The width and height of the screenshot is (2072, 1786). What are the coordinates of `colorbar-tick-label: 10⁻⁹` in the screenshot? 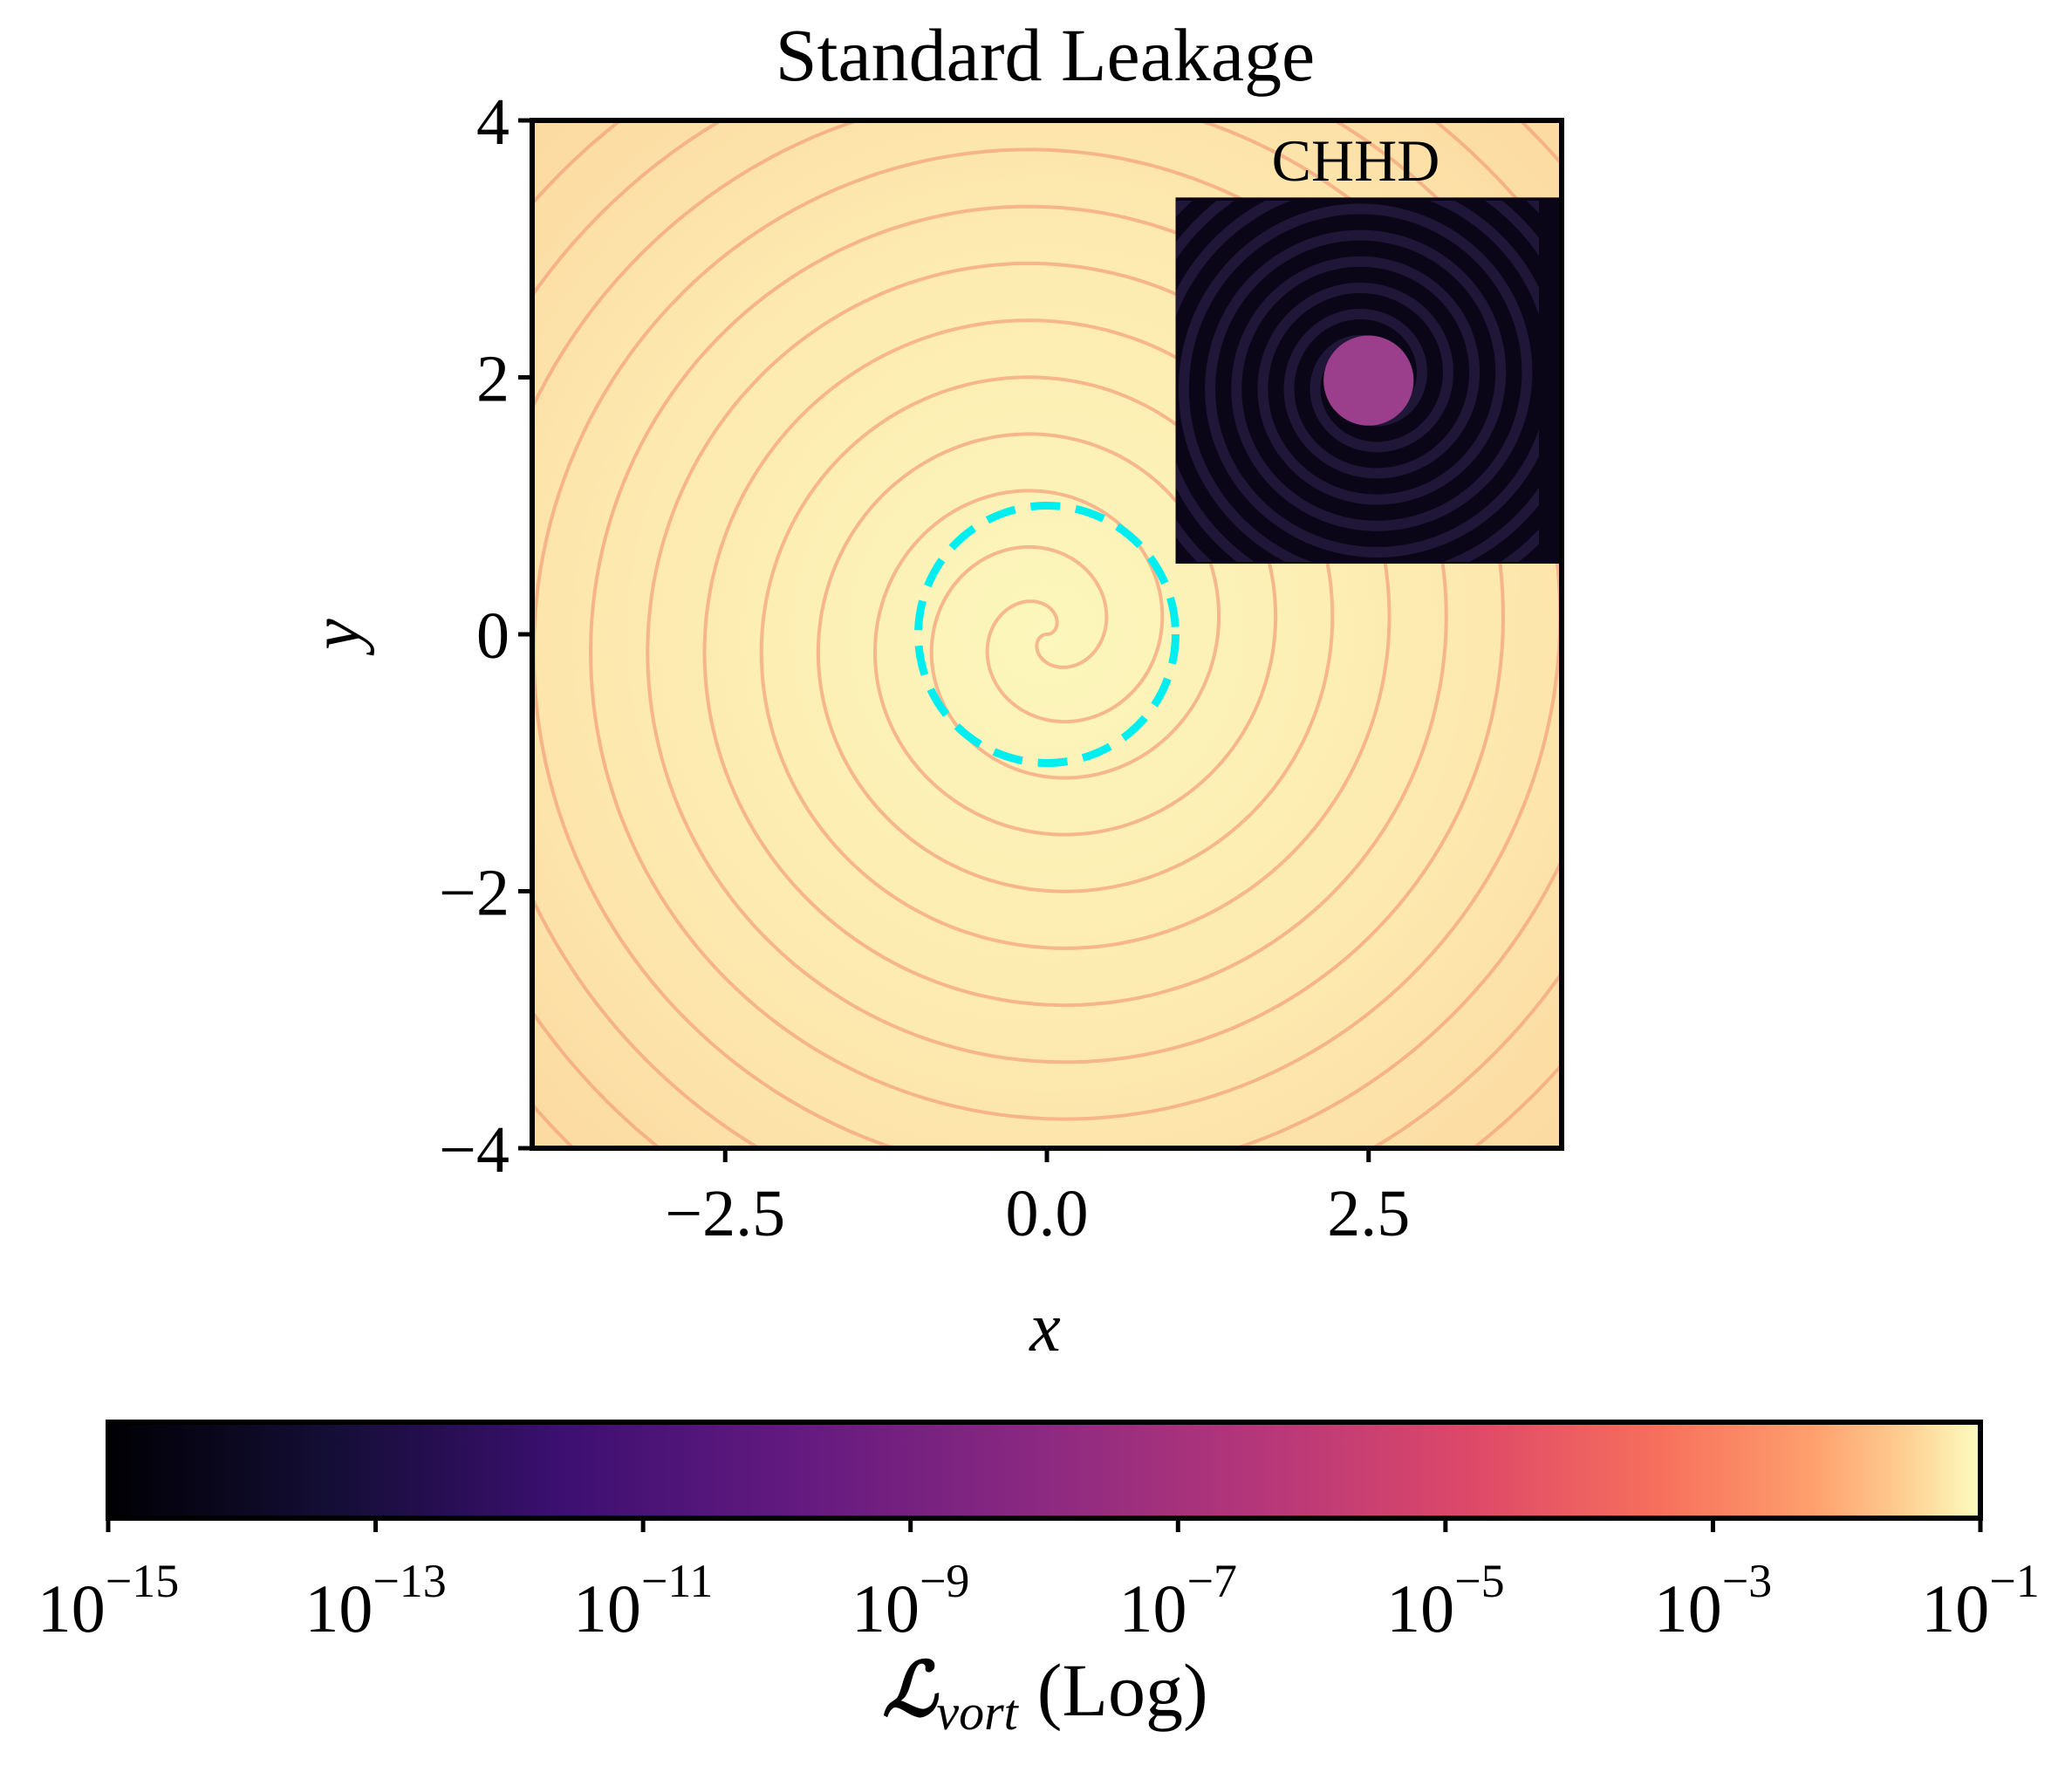 It's located at (910, 1601).